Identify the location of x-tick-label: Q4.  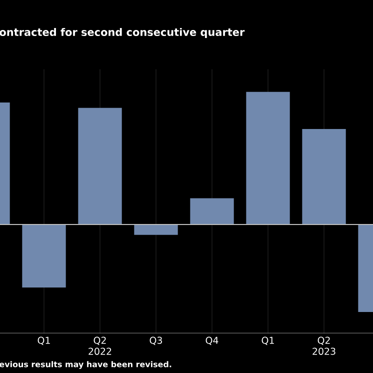
(212, 340).